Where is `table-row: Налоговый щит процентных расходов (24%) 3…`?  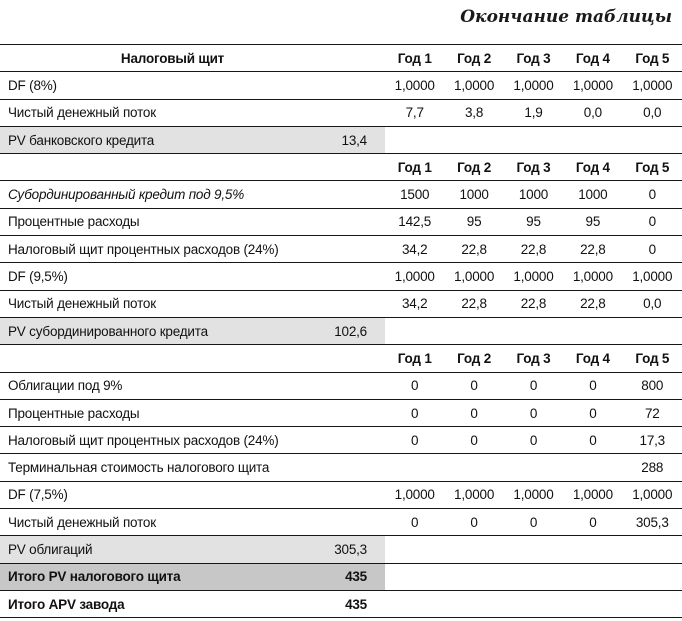
table-row: Налоговый щит процентных расходов (24%) 3… is located at coordinates (341, 250).